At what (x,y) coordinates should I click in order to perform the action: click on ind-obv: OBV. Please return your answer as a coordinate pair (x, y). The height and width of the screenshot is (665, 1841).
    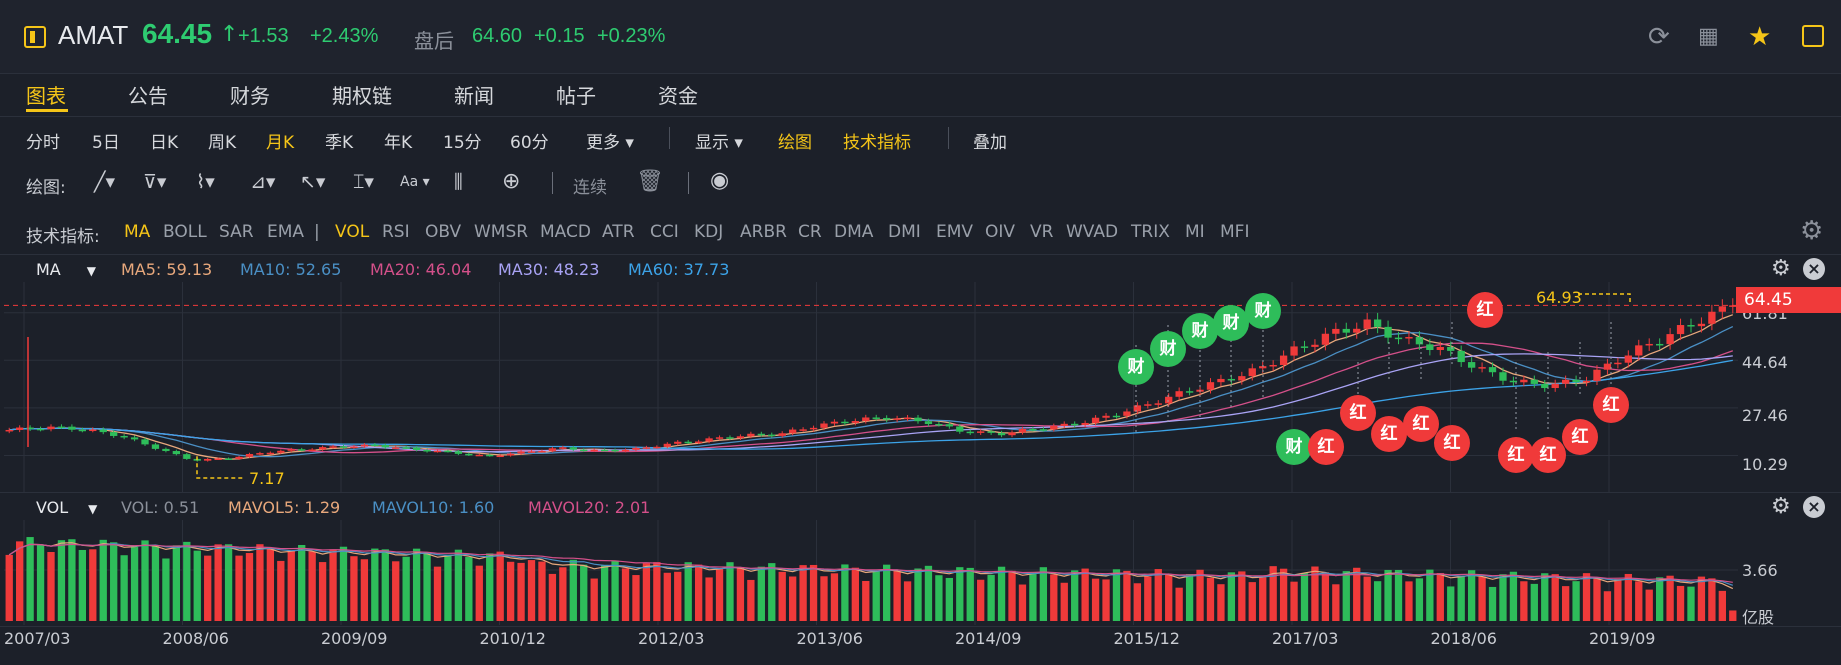
    Looking at the image, I should click on (443, 232).